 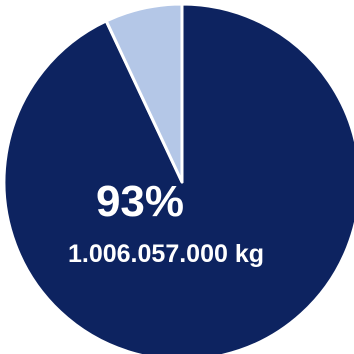 I want to click on slice-amount-label: 1.006.057.000 kg, so click(x=166, y=254).